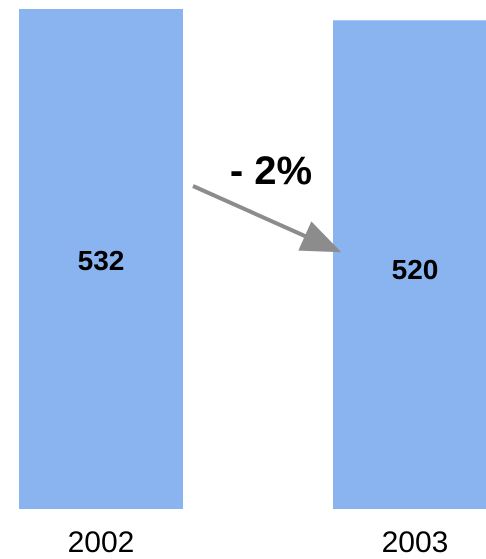  I want to click on change-arrow, so click(267, 218).